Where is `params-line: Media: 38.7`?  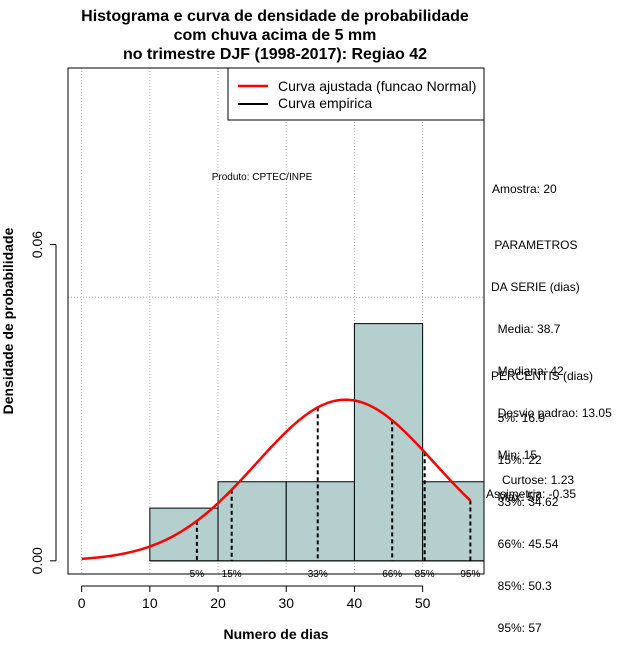 params-line: Media: 38.7 is located at coordinates (526, 329).